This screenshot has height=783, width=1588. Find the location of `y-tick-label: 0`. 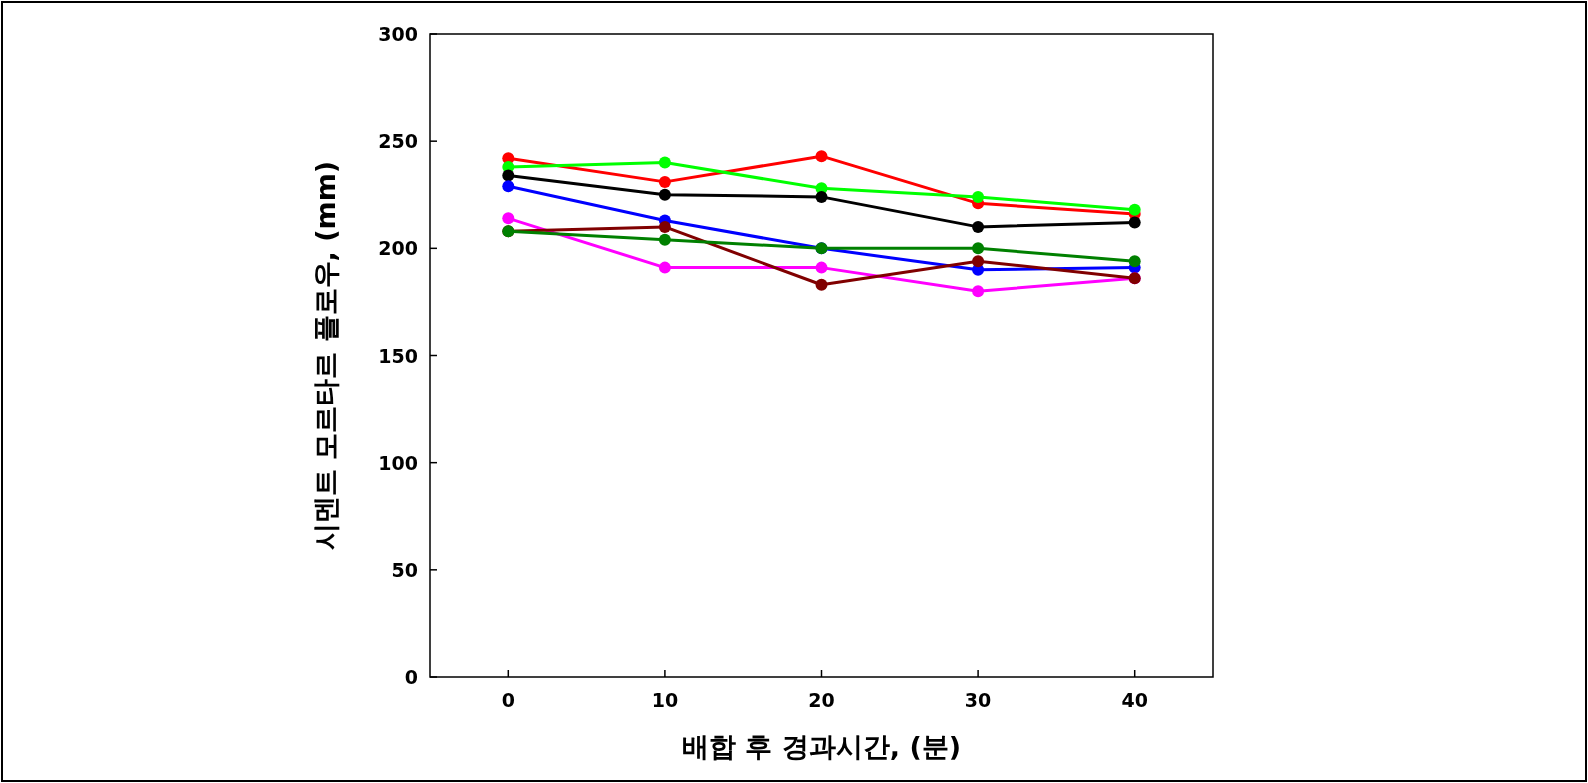

y-tick-label: 0 is located at coordinates (411, 677).